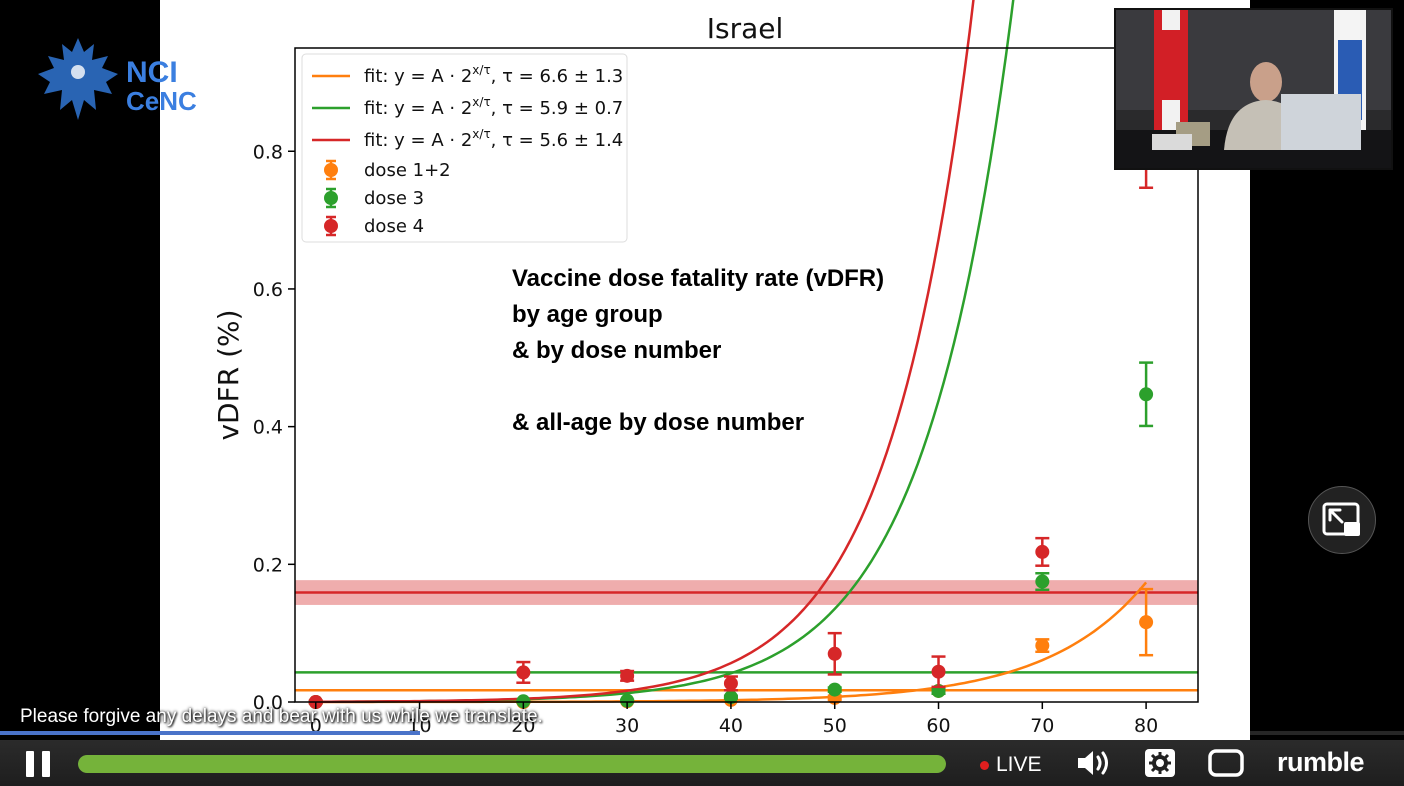 Image resolution: width=1404 pixels, height=786 pixels. What do you see at coordinates (152, 72) in the screenshot?
I see `logo-text: NCI` at bounding box center [152, 72].